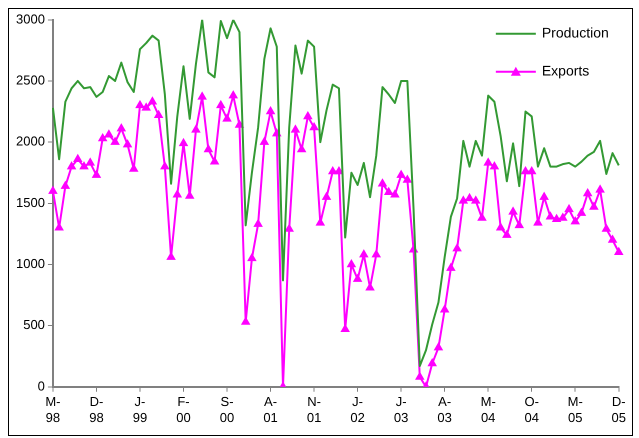 The image size is (639, 438). I want to click on x-tick-label: O-04, so click(531, 409).